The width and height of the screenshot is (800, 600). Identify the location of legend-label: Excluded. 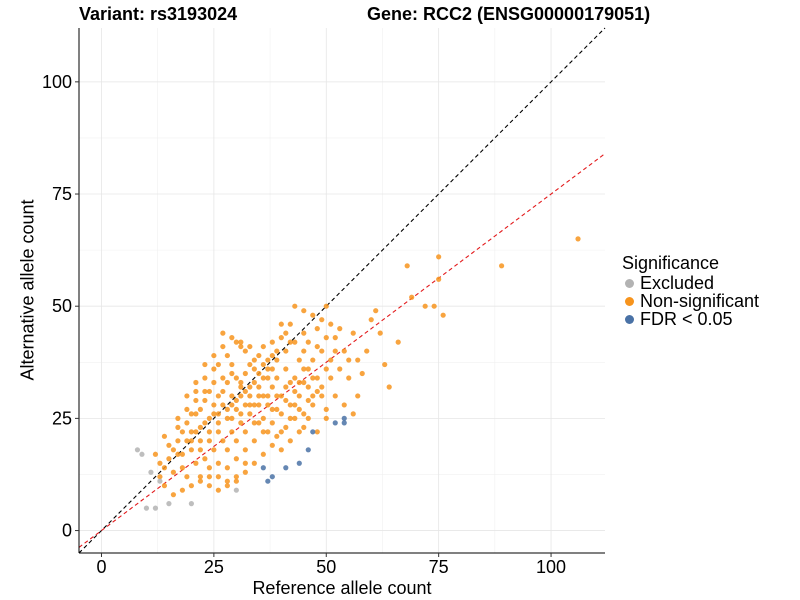
(677, 283).